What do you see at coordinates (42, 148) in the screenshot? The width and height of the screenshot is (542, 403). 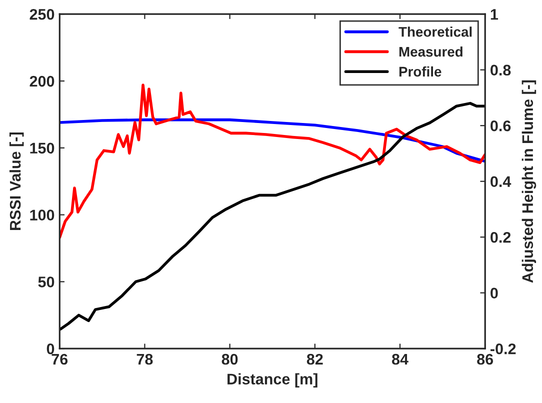 I see `y-tick-label: 150` at bounding box center [42, 148].